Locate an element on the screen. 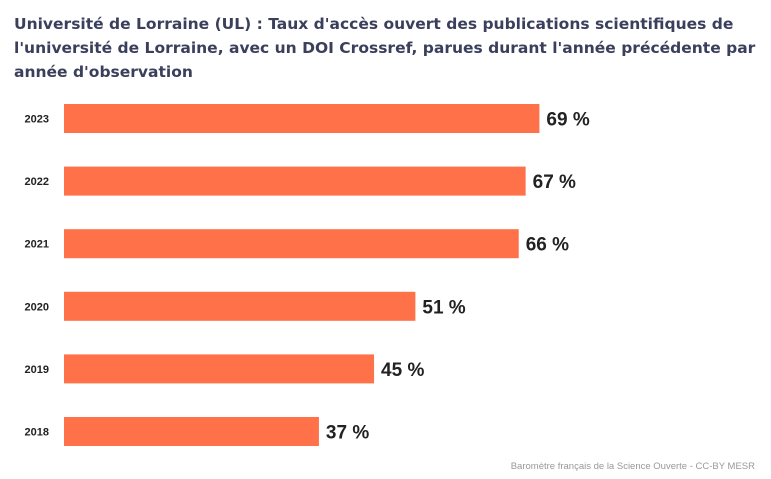 Image resolution: width=771 pixels, height=479 pixels. category-label: 2018 is located at coordinates (37, 433).